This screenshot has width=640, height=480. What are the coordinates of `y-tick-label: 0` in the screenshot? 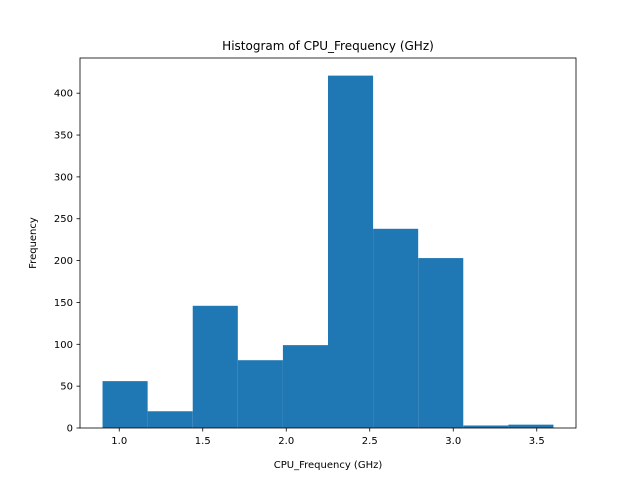 It's located at (70, 429).